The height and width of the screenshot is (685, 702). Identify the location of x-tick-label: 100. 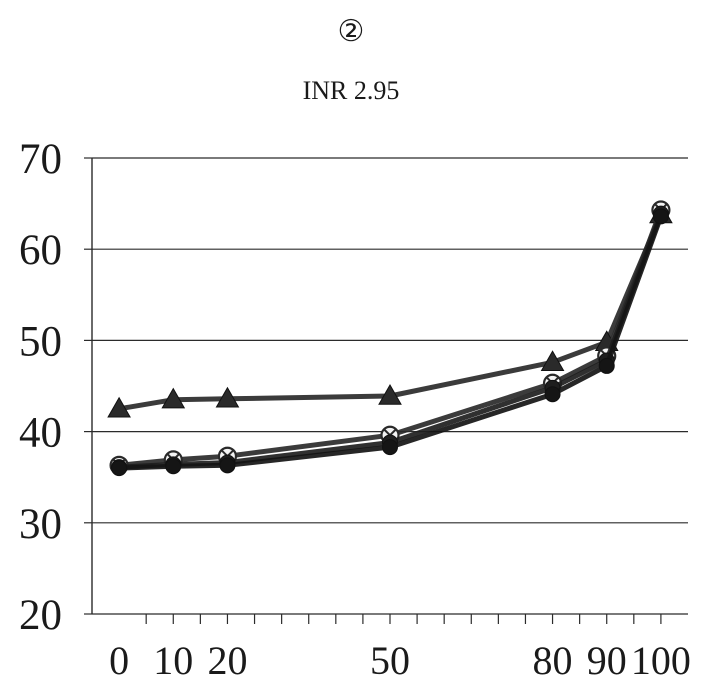
(661, 660).